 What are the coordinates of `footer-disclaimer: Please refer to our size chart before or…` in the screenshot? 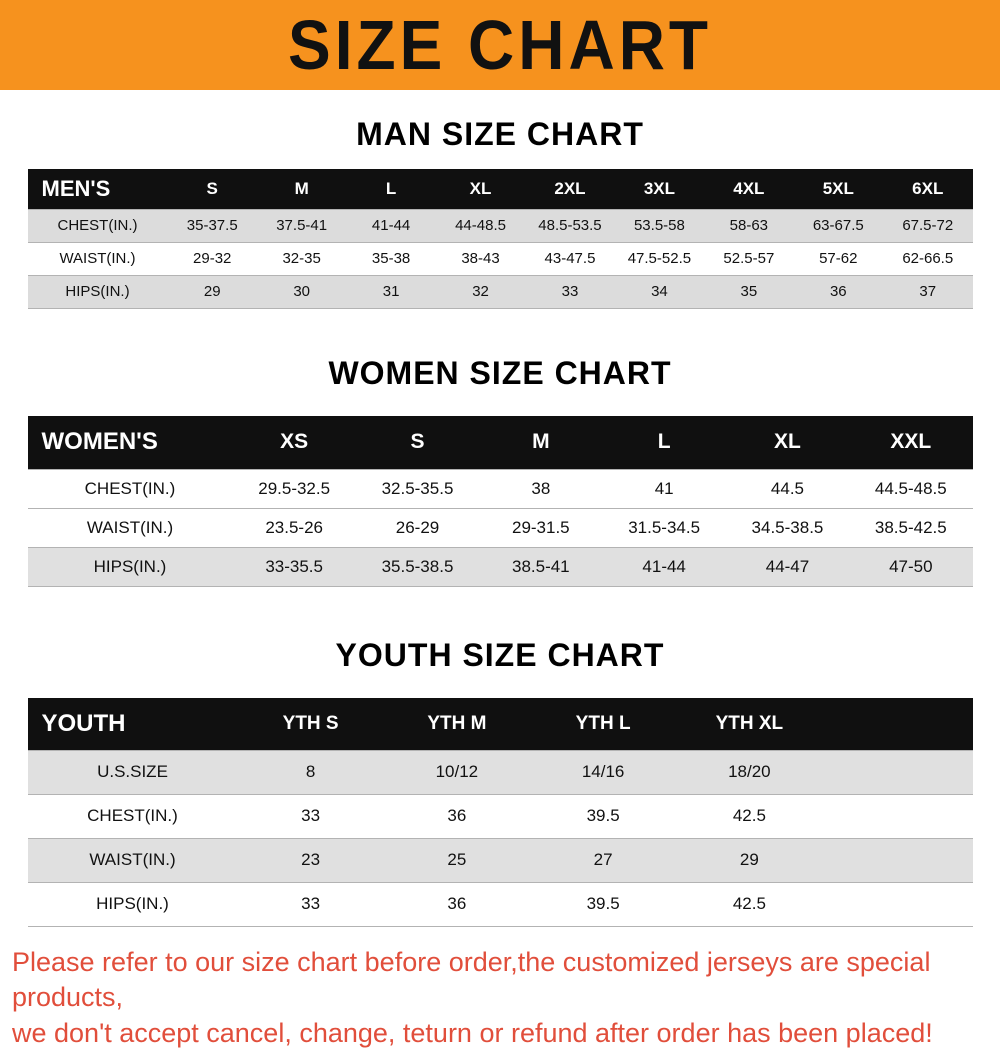 It's located at (500, 998).